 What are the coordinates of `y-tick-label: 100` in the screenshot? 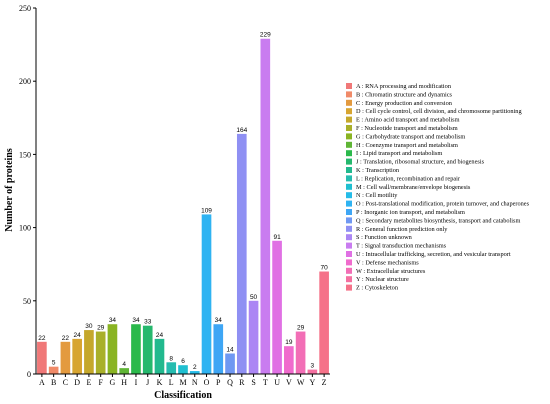 It's located at (25, 228).